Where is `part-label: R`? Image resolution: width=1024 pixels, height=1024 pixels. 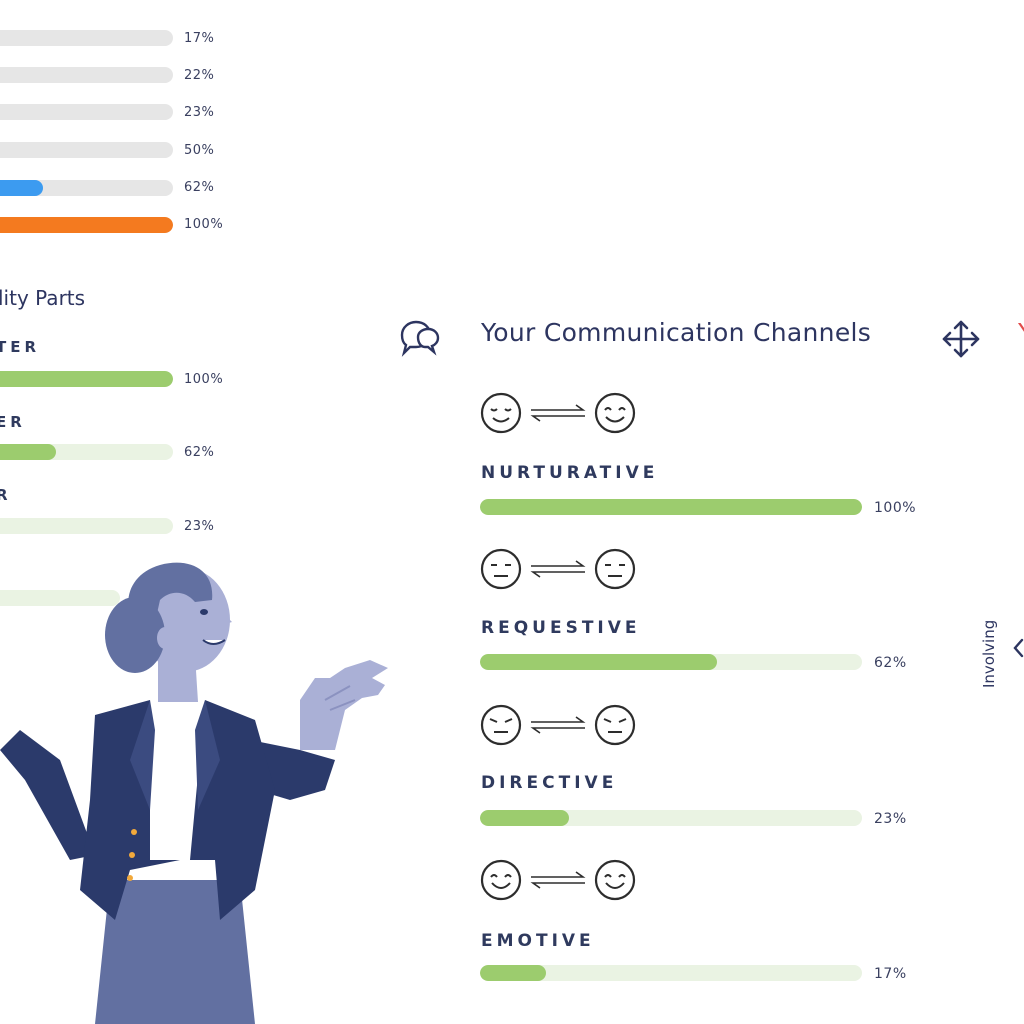
part-label: R is located at coordinates (6, 495).